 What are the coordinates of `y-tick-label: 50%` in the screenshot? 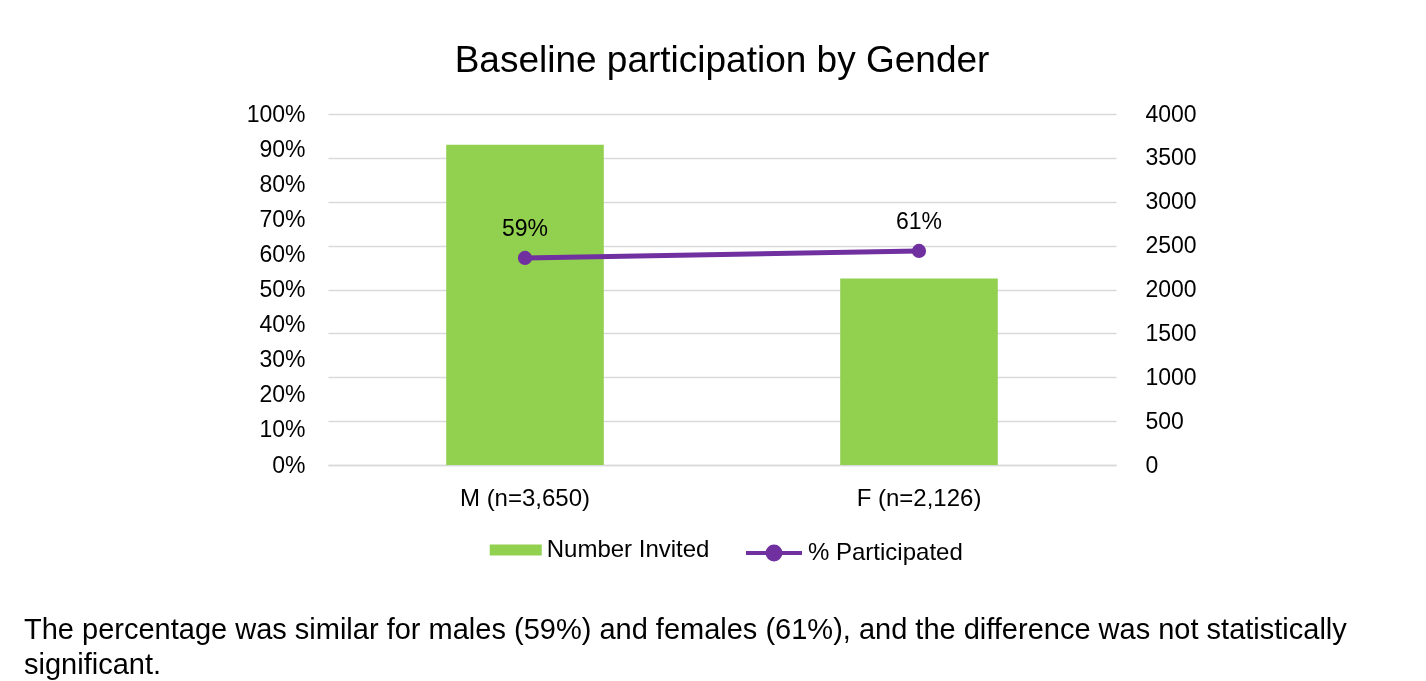 It's located at (282, 289).